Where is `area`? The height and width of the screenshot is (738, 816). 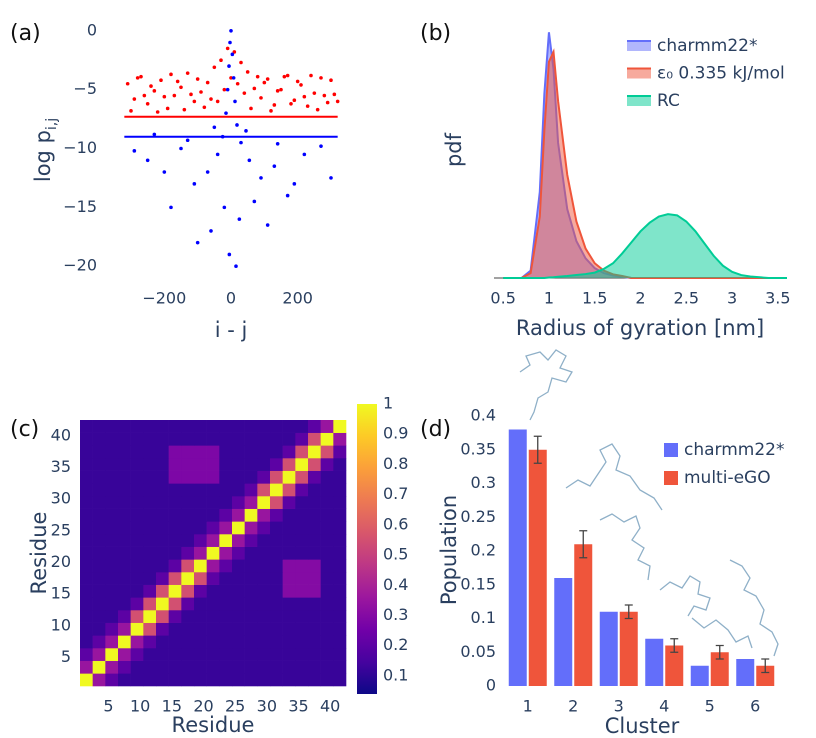 area is located at coordinates (645, 246).